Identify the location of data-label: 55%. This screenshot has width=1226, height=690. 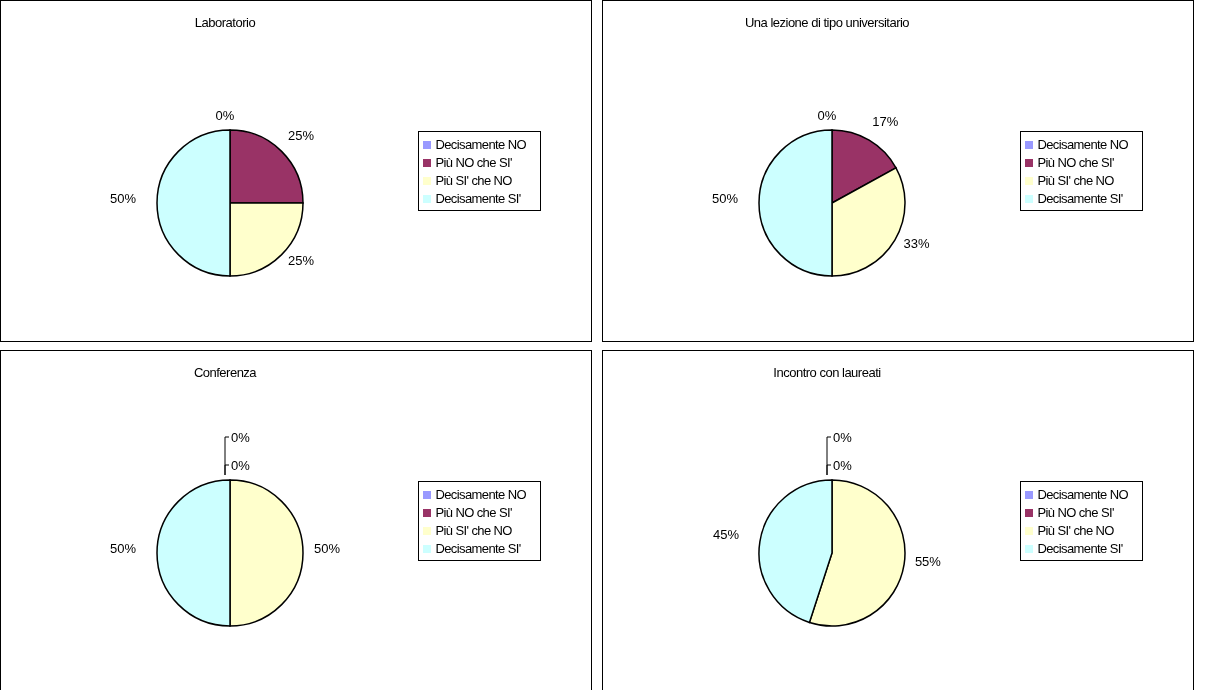
(928, 562).